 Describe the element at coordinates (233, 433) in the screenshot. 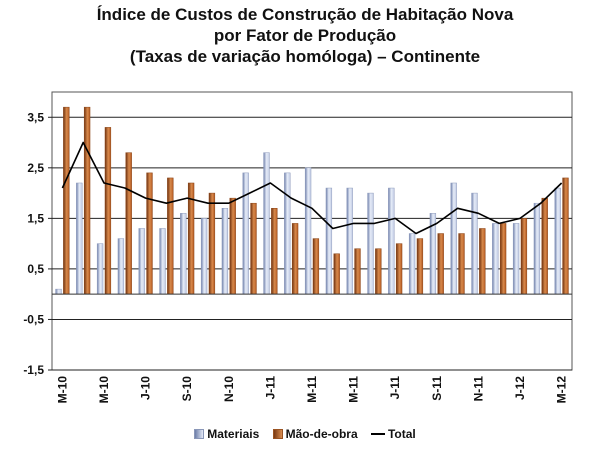

I see `legend-label-materiais: Materiais` at that location.